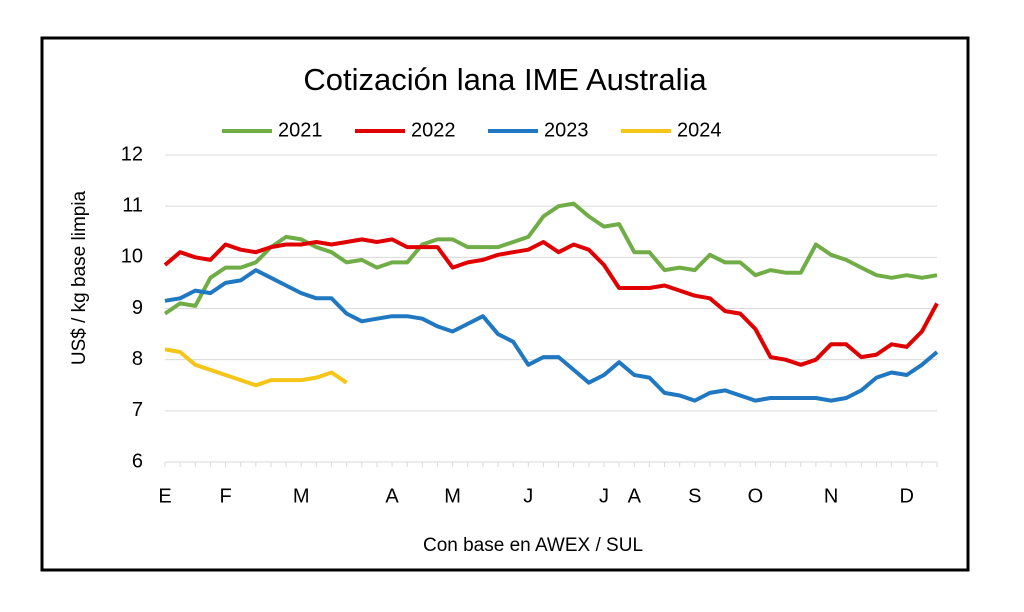 The width and height of the screenshot is (1024, 612). I want to click on y-tick-label: 8, so click(137, 359).